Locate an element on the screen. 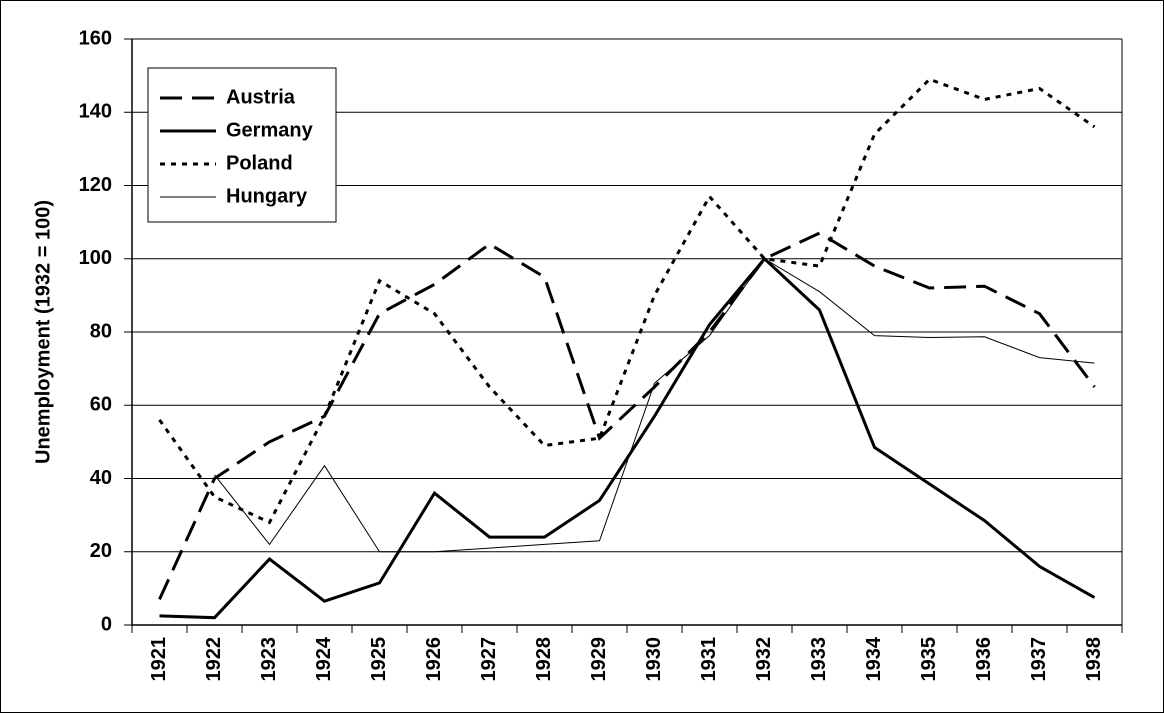 The height and width of the screenshot is (713, 1164). x-tick-label: 1938 is located at coordinates (1094, 659).